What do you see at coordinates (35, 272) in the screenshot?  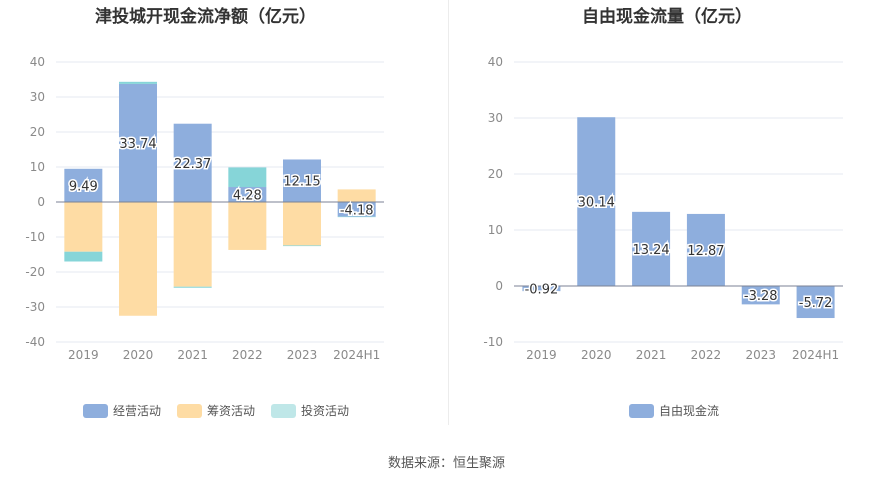 I see `y-tick-label: -20` at bounding box center [35, 272].